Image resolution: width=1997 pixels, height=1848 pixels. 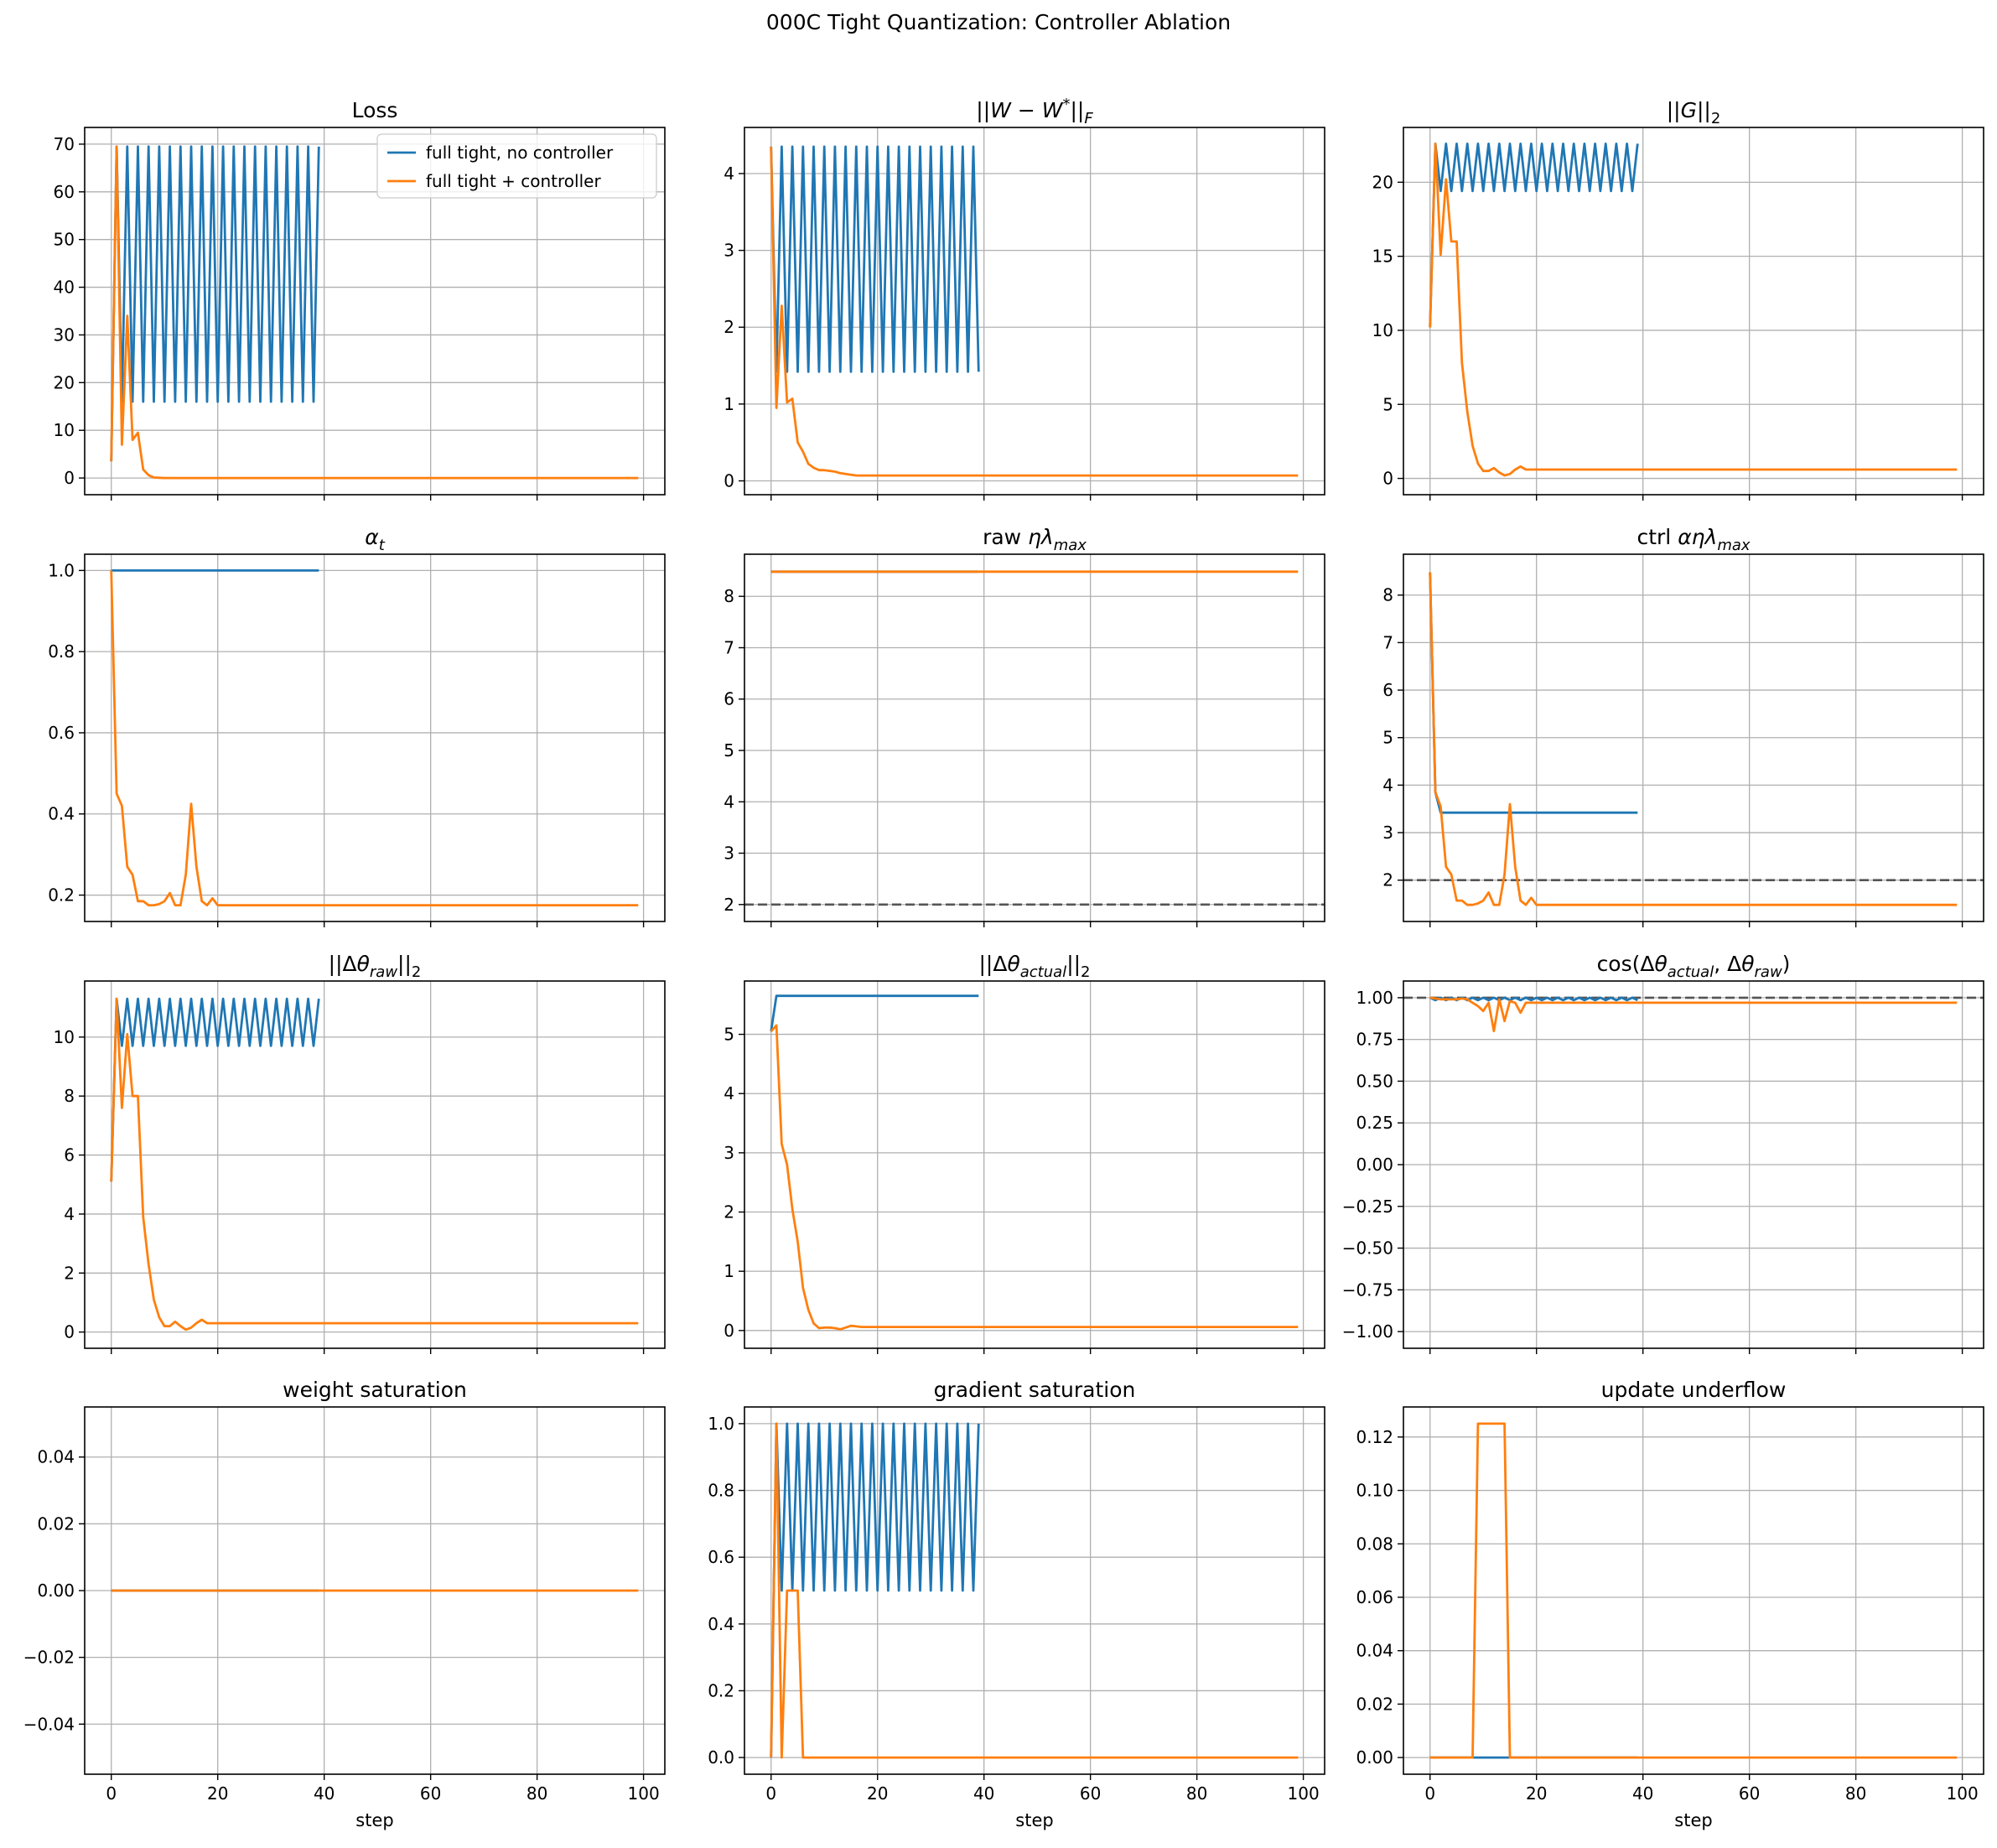 I want to click on subplot-4: 0.2 0.4 0.6 0.8 1.0 αt, so click(x=357, y=726).